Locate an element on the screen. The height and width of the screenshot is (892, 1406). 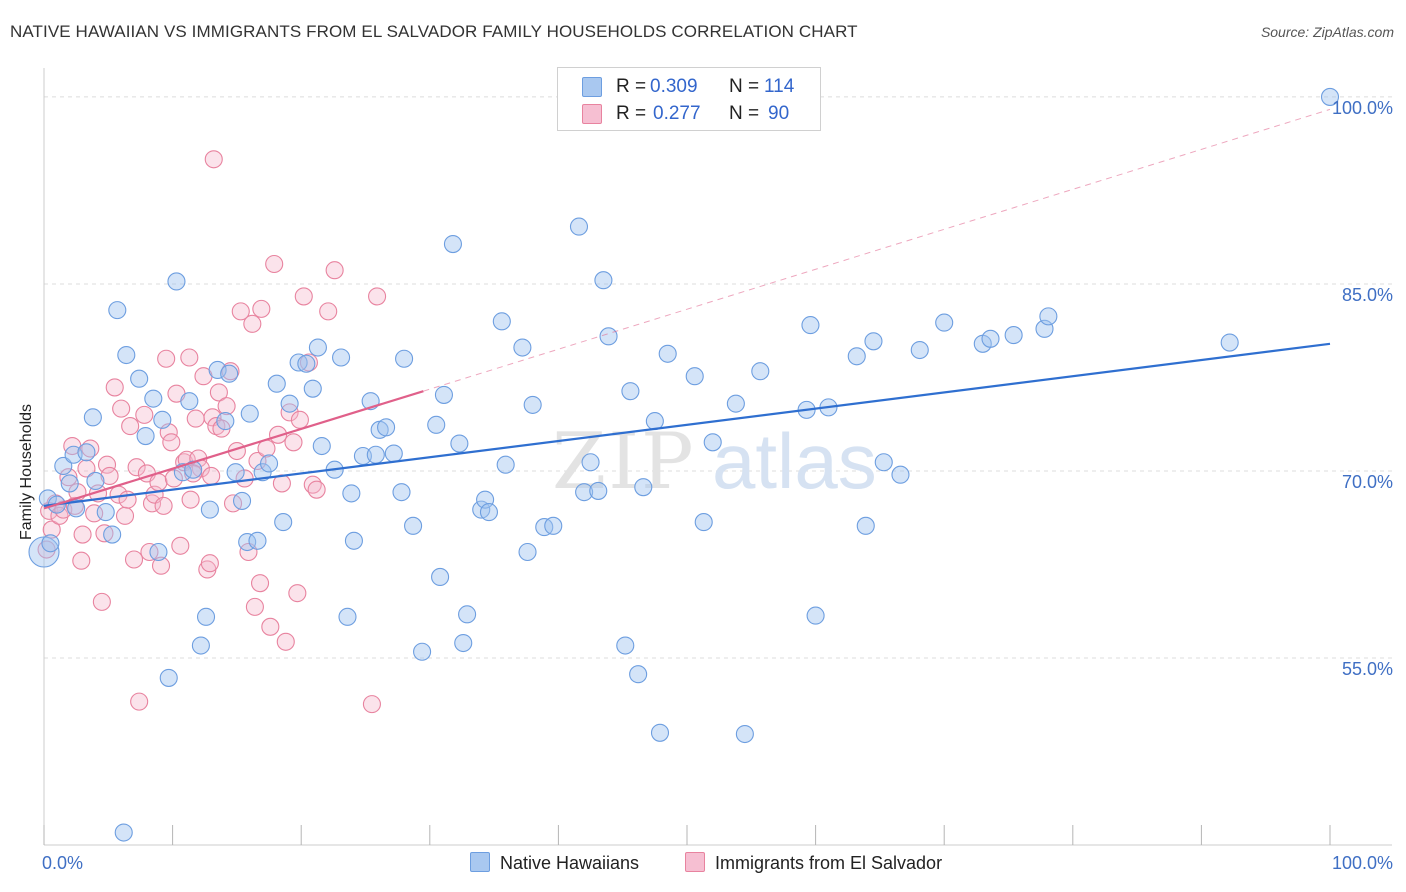
legend-r-value: 0.309 is located at coordinates (674, 86).